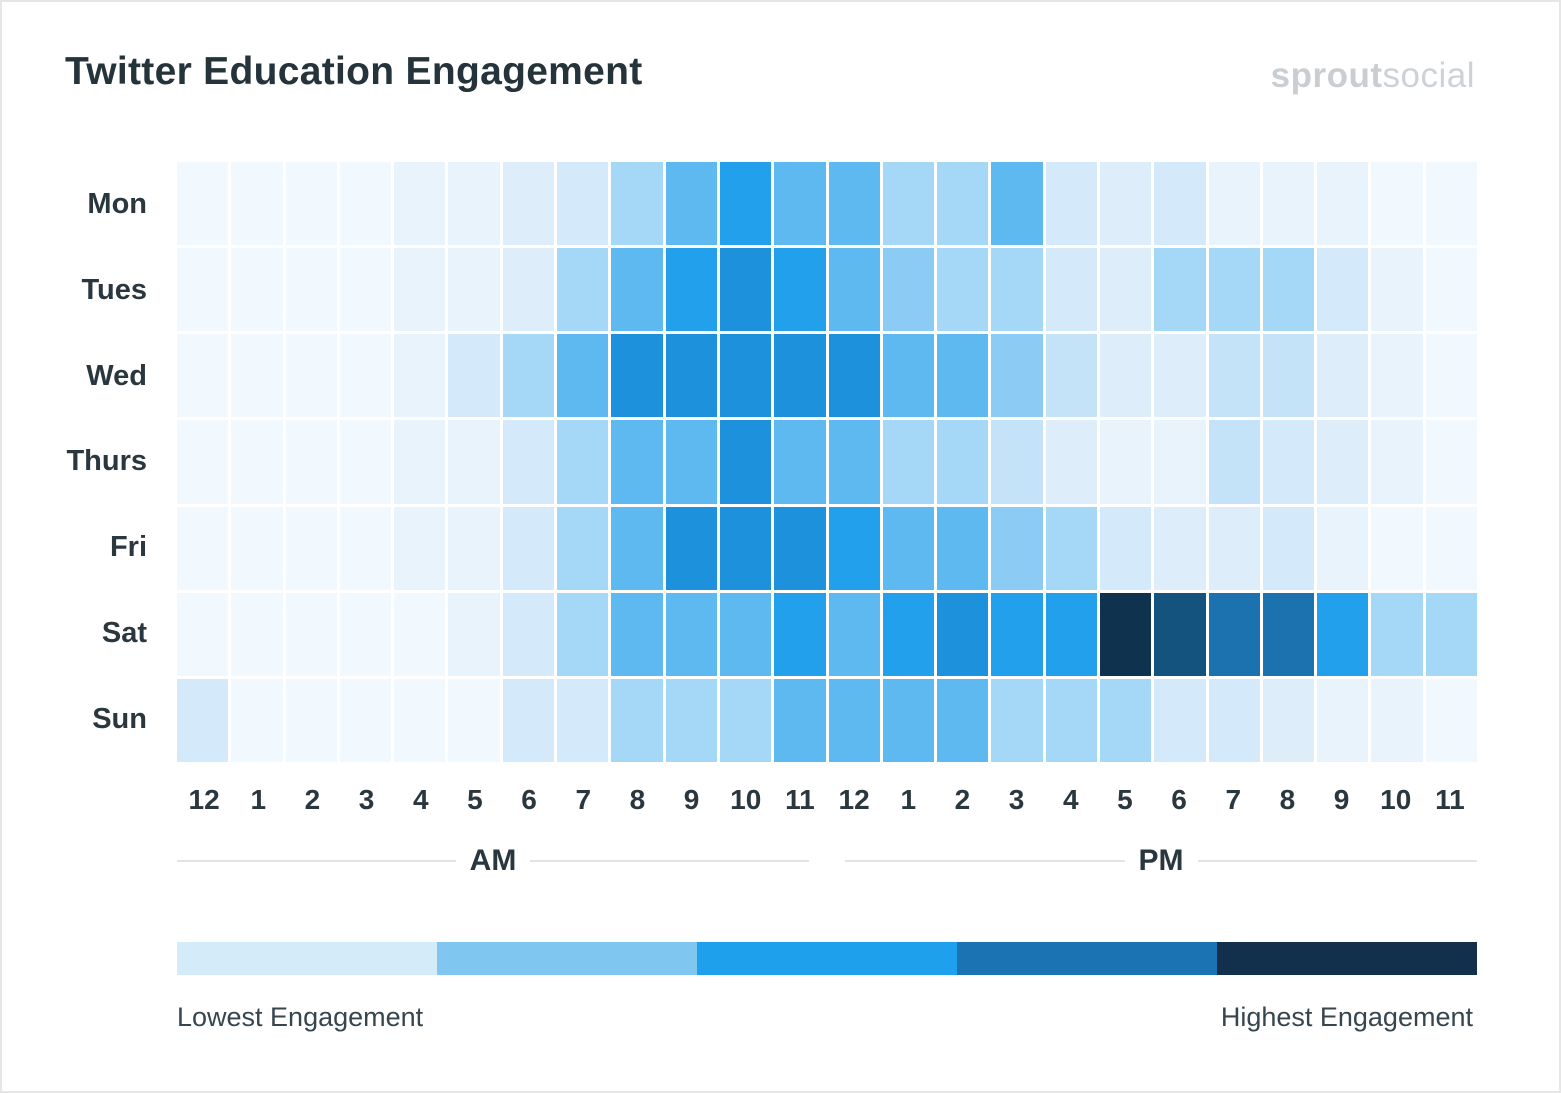 The width and height of the screenshot is (1561, 1093). I want to click on day-label: Fri, so click(128, 547).